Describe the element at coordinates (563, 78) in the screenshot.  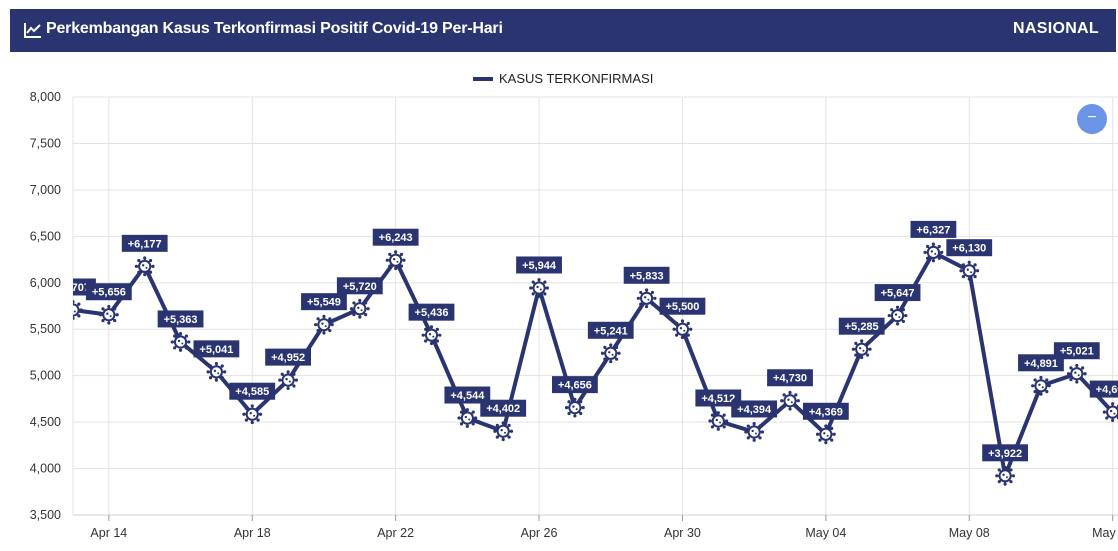
I see `chart-legend: KASUS TERKONFIRMASI` at that location.